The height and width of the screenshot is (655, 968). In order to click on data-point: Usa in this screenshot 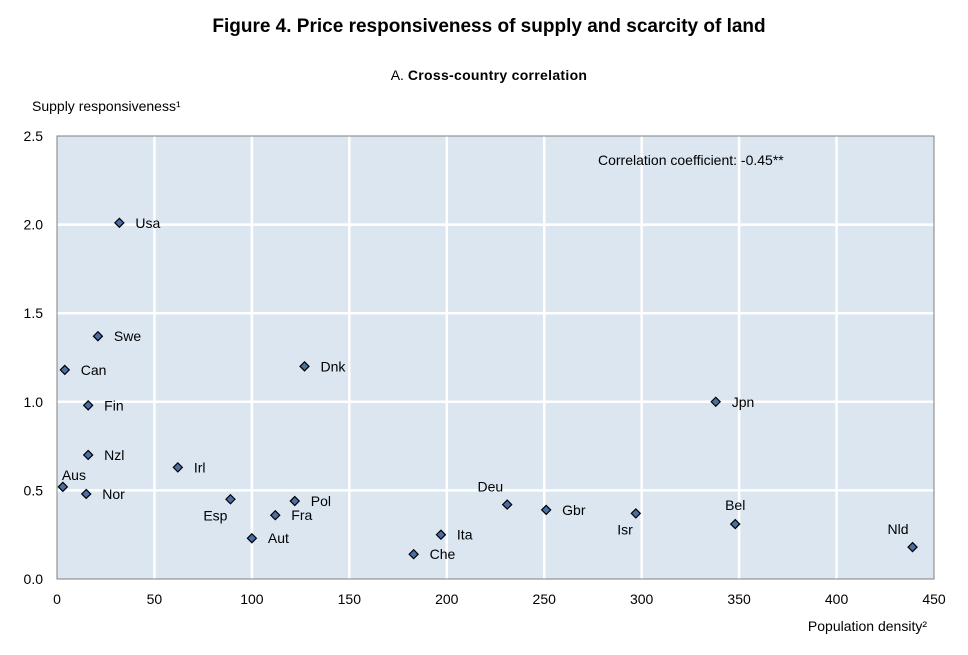, I will do `click(137, 223)`.